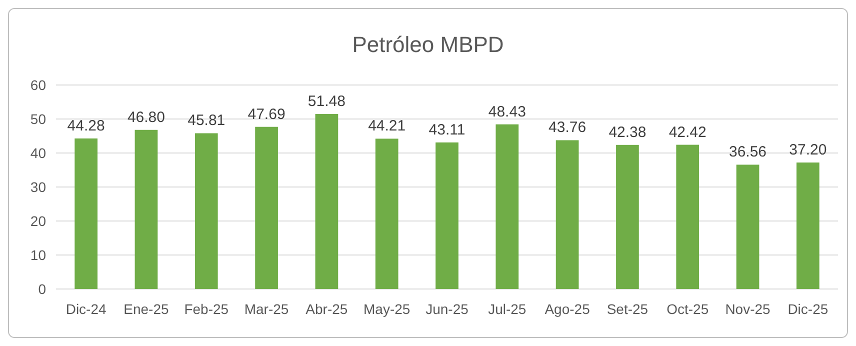 The height and width of the screenshot is (346, 856). Describe the element at coordinates (507, 111) in the screenshot. I see `data-label: 48.43` at that location.